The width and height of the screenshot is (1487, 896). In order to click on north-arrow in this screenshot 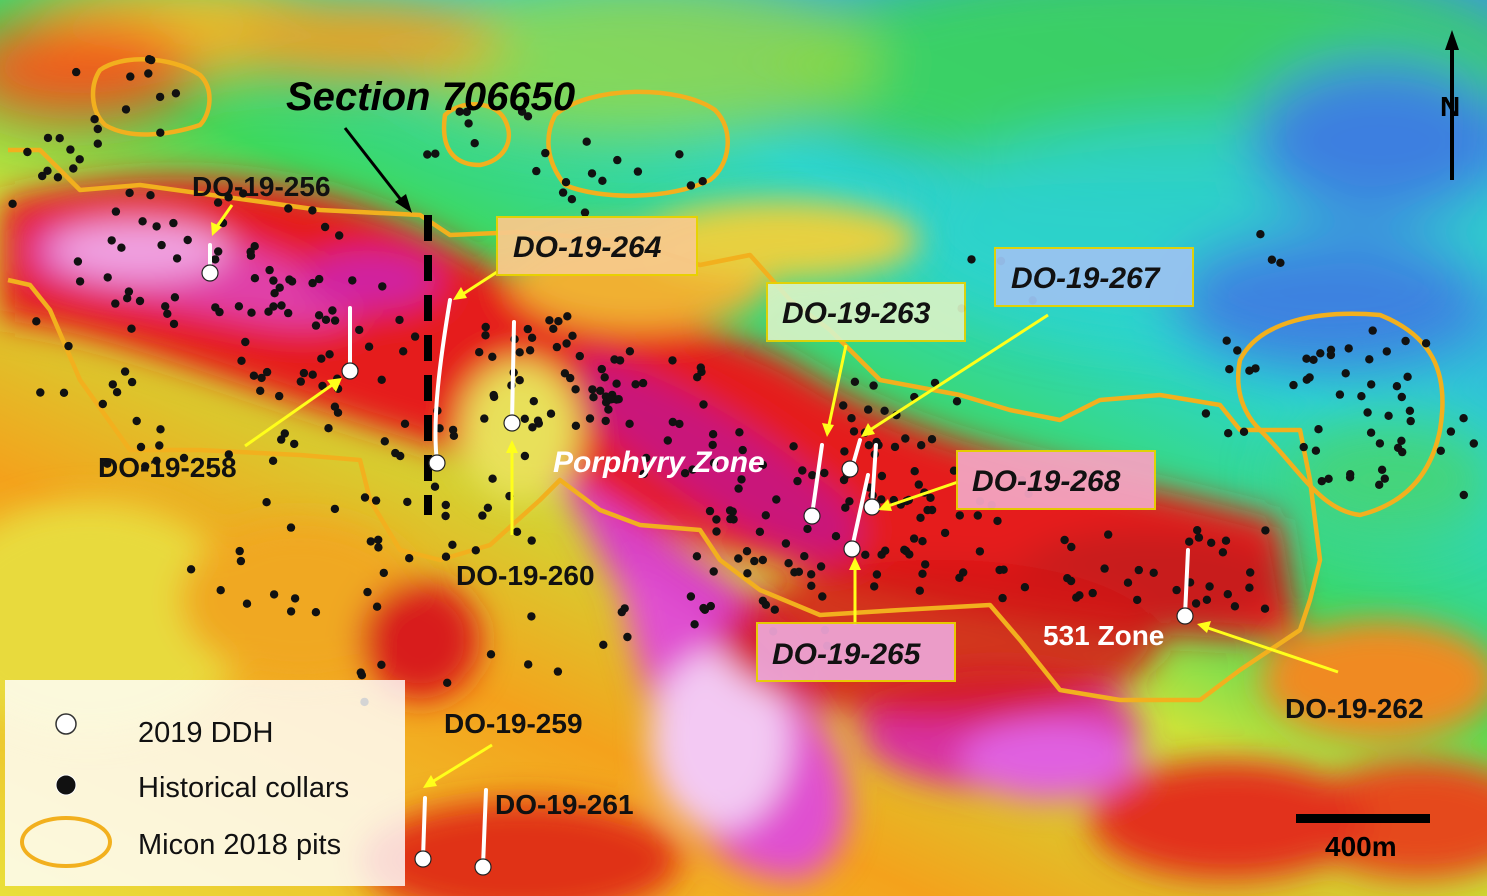, I will do `click(1452, 105)`.